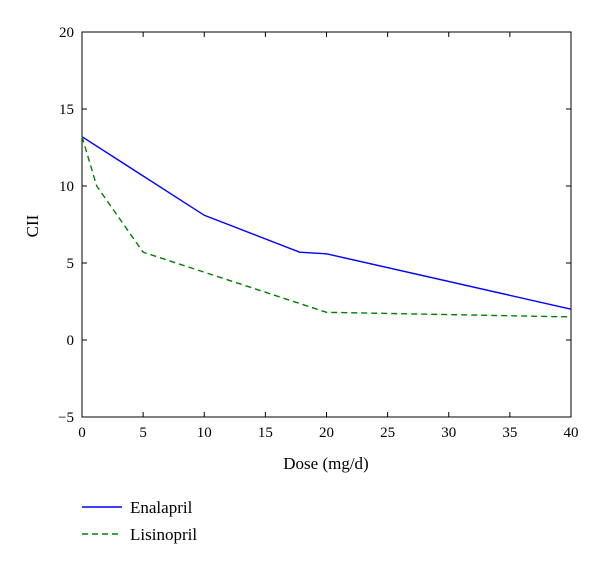 The width and height of the screenshot is (600, 569). Describe the element at coordinates (66, 110) in the screenshot. I see `y-tick-label: 15` at that location.